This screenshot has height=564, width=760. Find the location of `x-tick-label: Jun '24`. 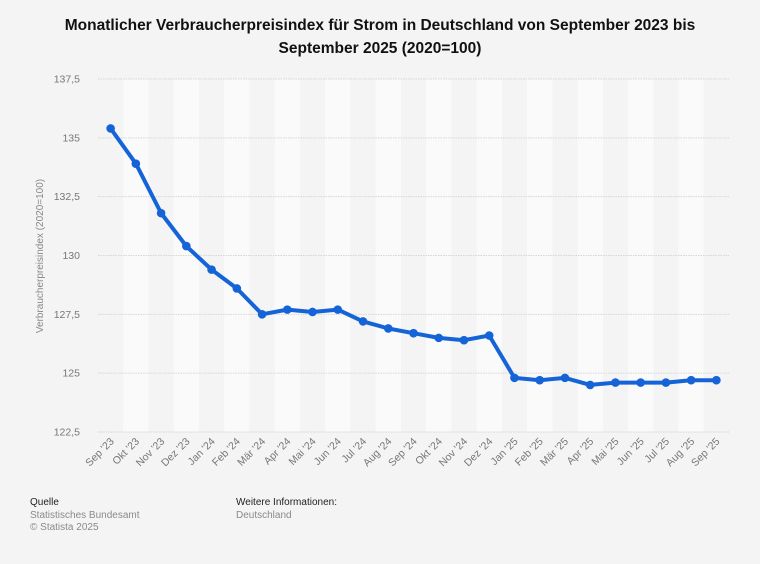

x-tick-label: Jun '24 is located at coordinates (328, 452).